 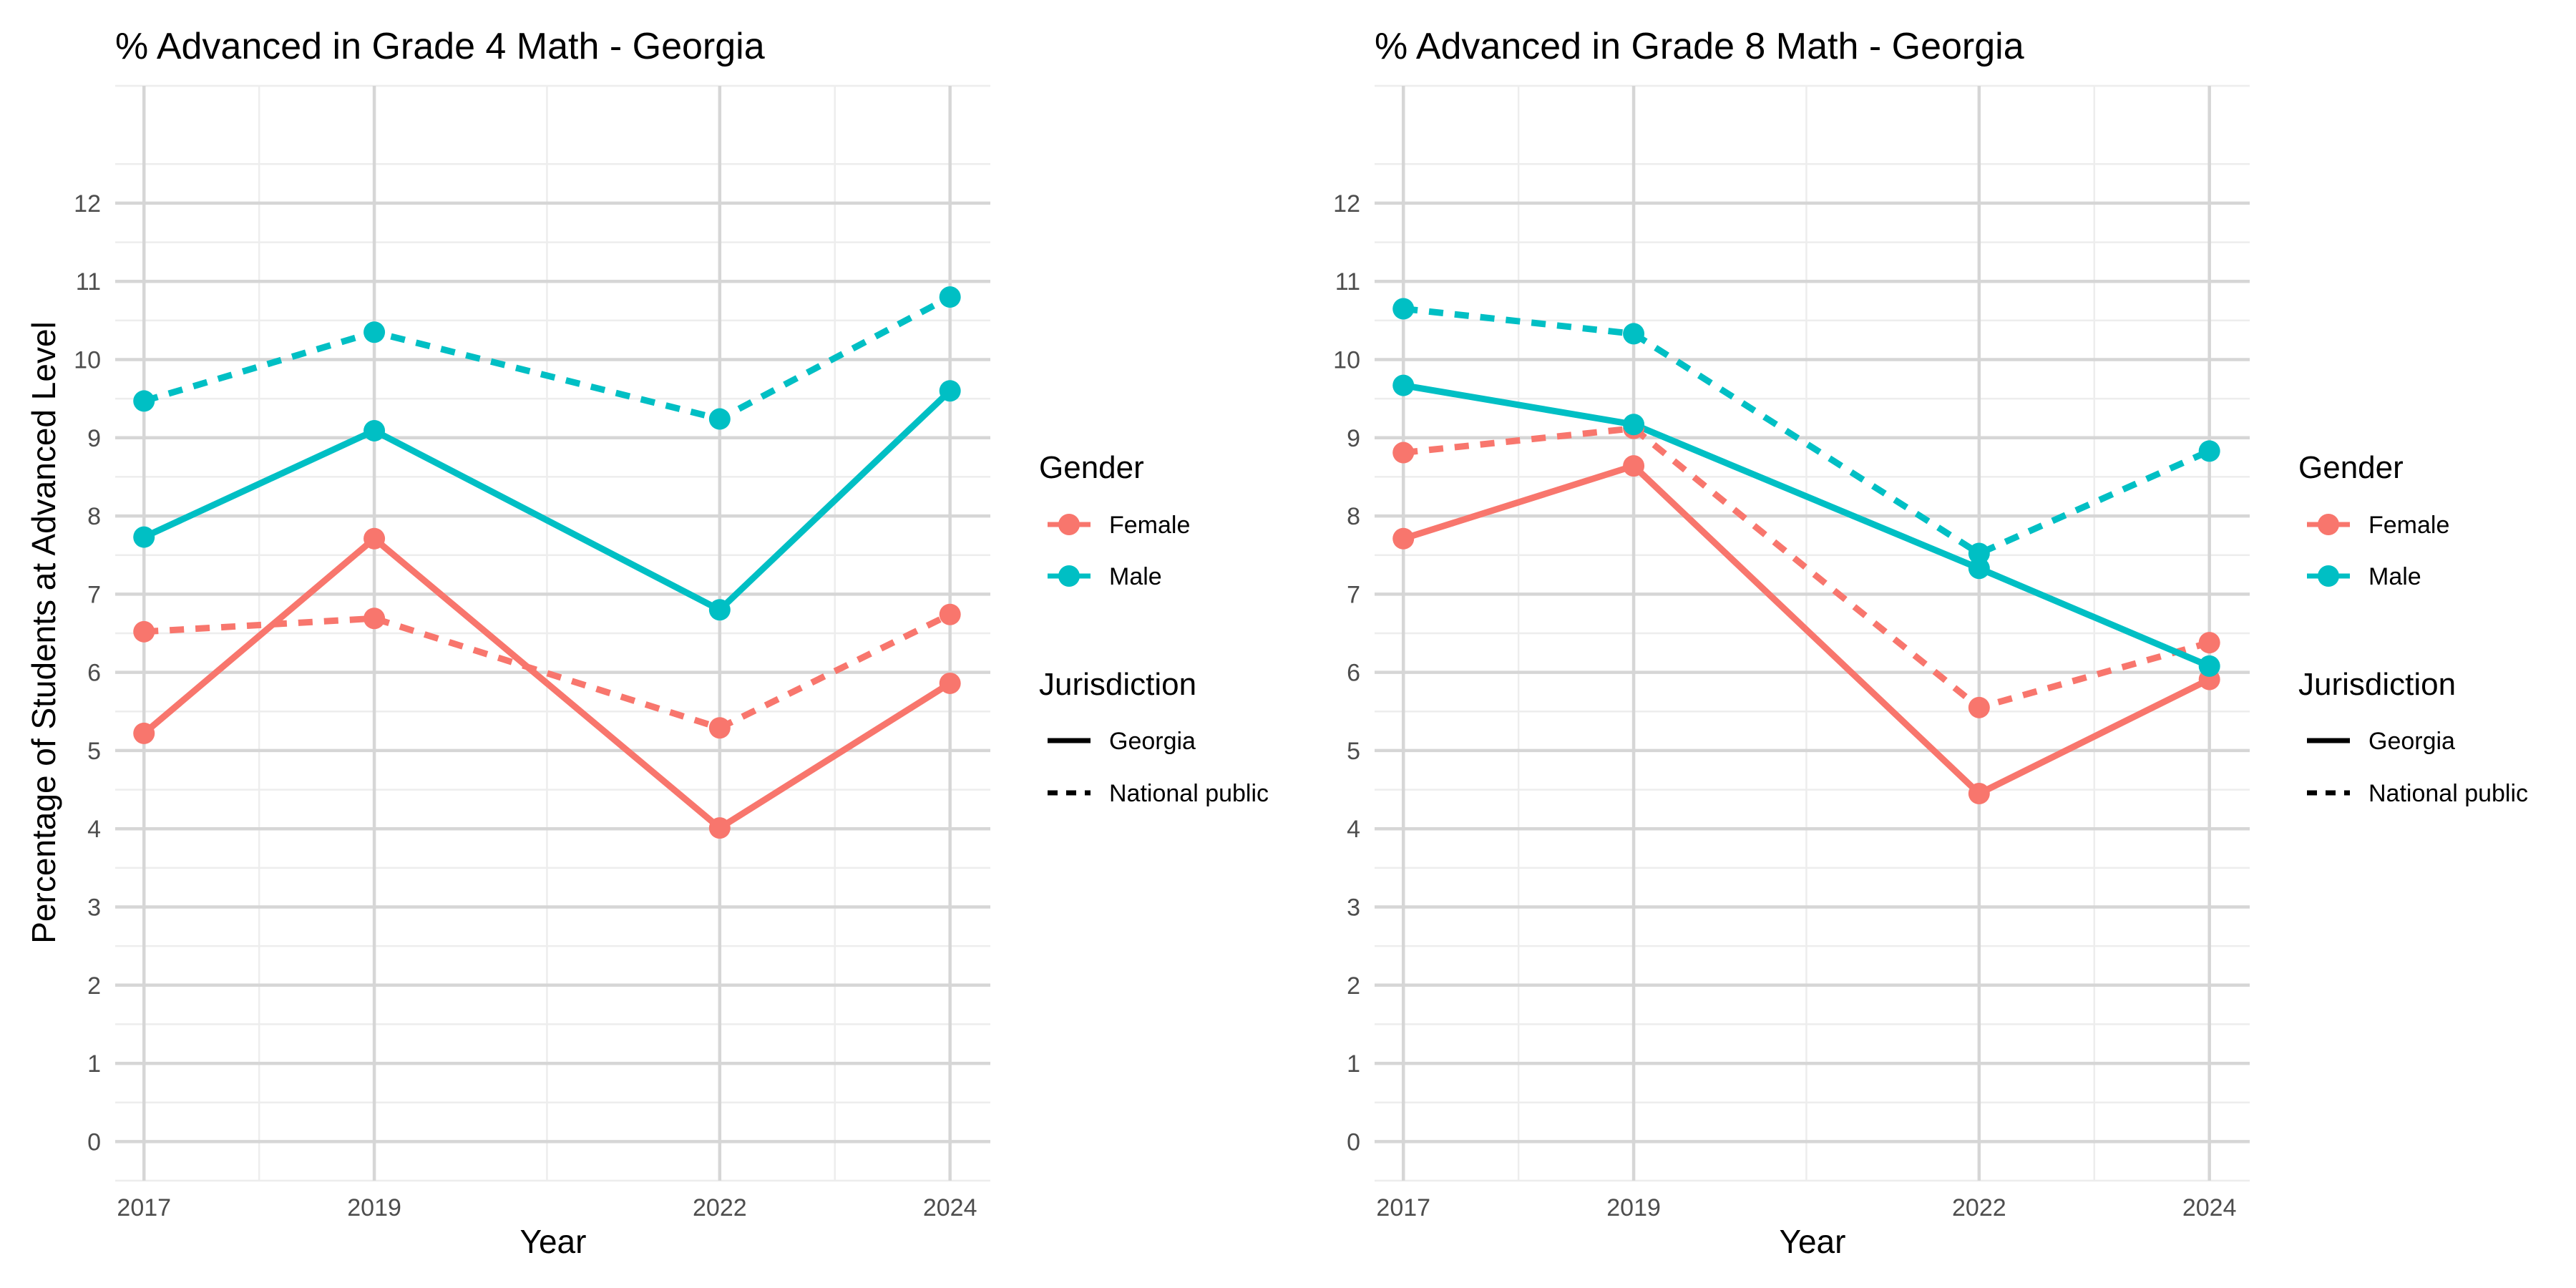 I want to click on grade8-point-female-national-public-2022, so click(x=1979, y=707).